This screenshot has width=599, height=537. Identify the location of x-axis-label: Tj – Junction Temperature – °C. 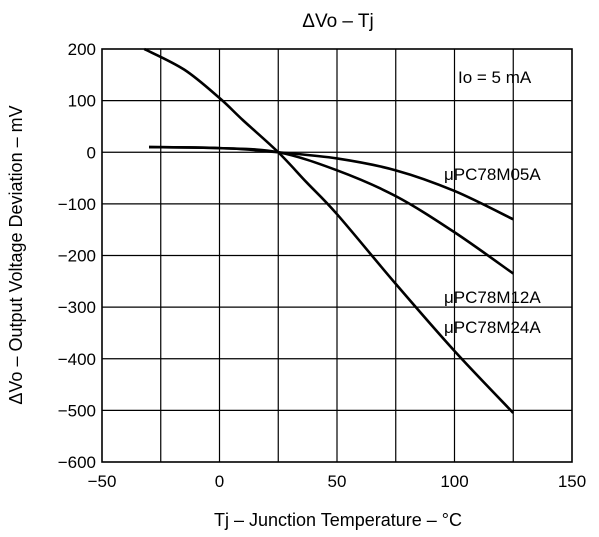
(338, 520).